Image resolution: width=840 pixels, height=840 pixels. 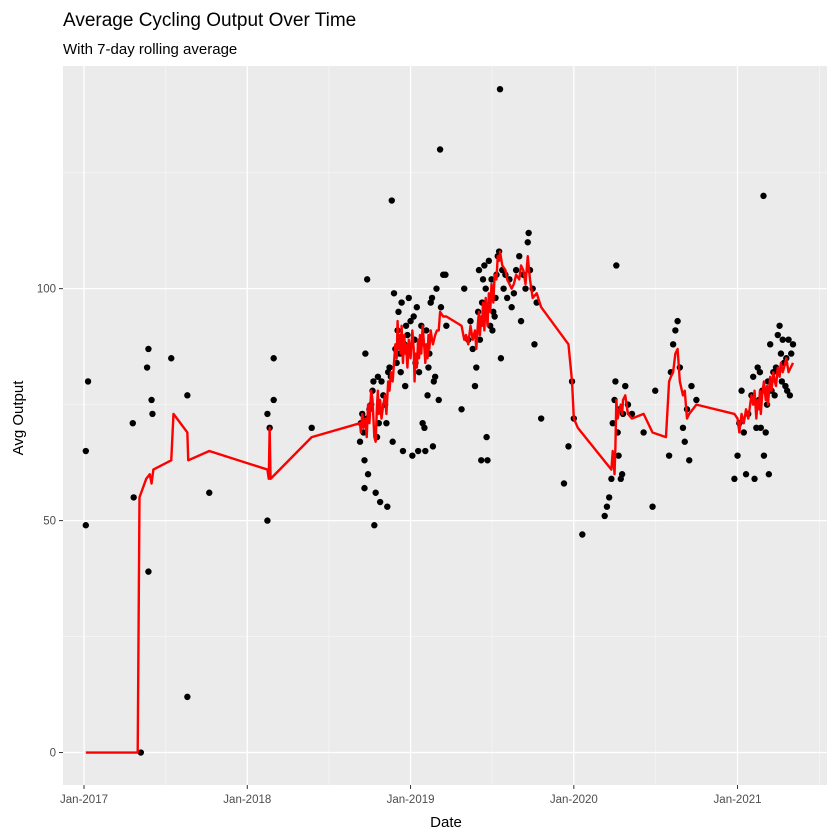 I want to click on x-tick-label: Jan-2018, so click(x=247, y=800).